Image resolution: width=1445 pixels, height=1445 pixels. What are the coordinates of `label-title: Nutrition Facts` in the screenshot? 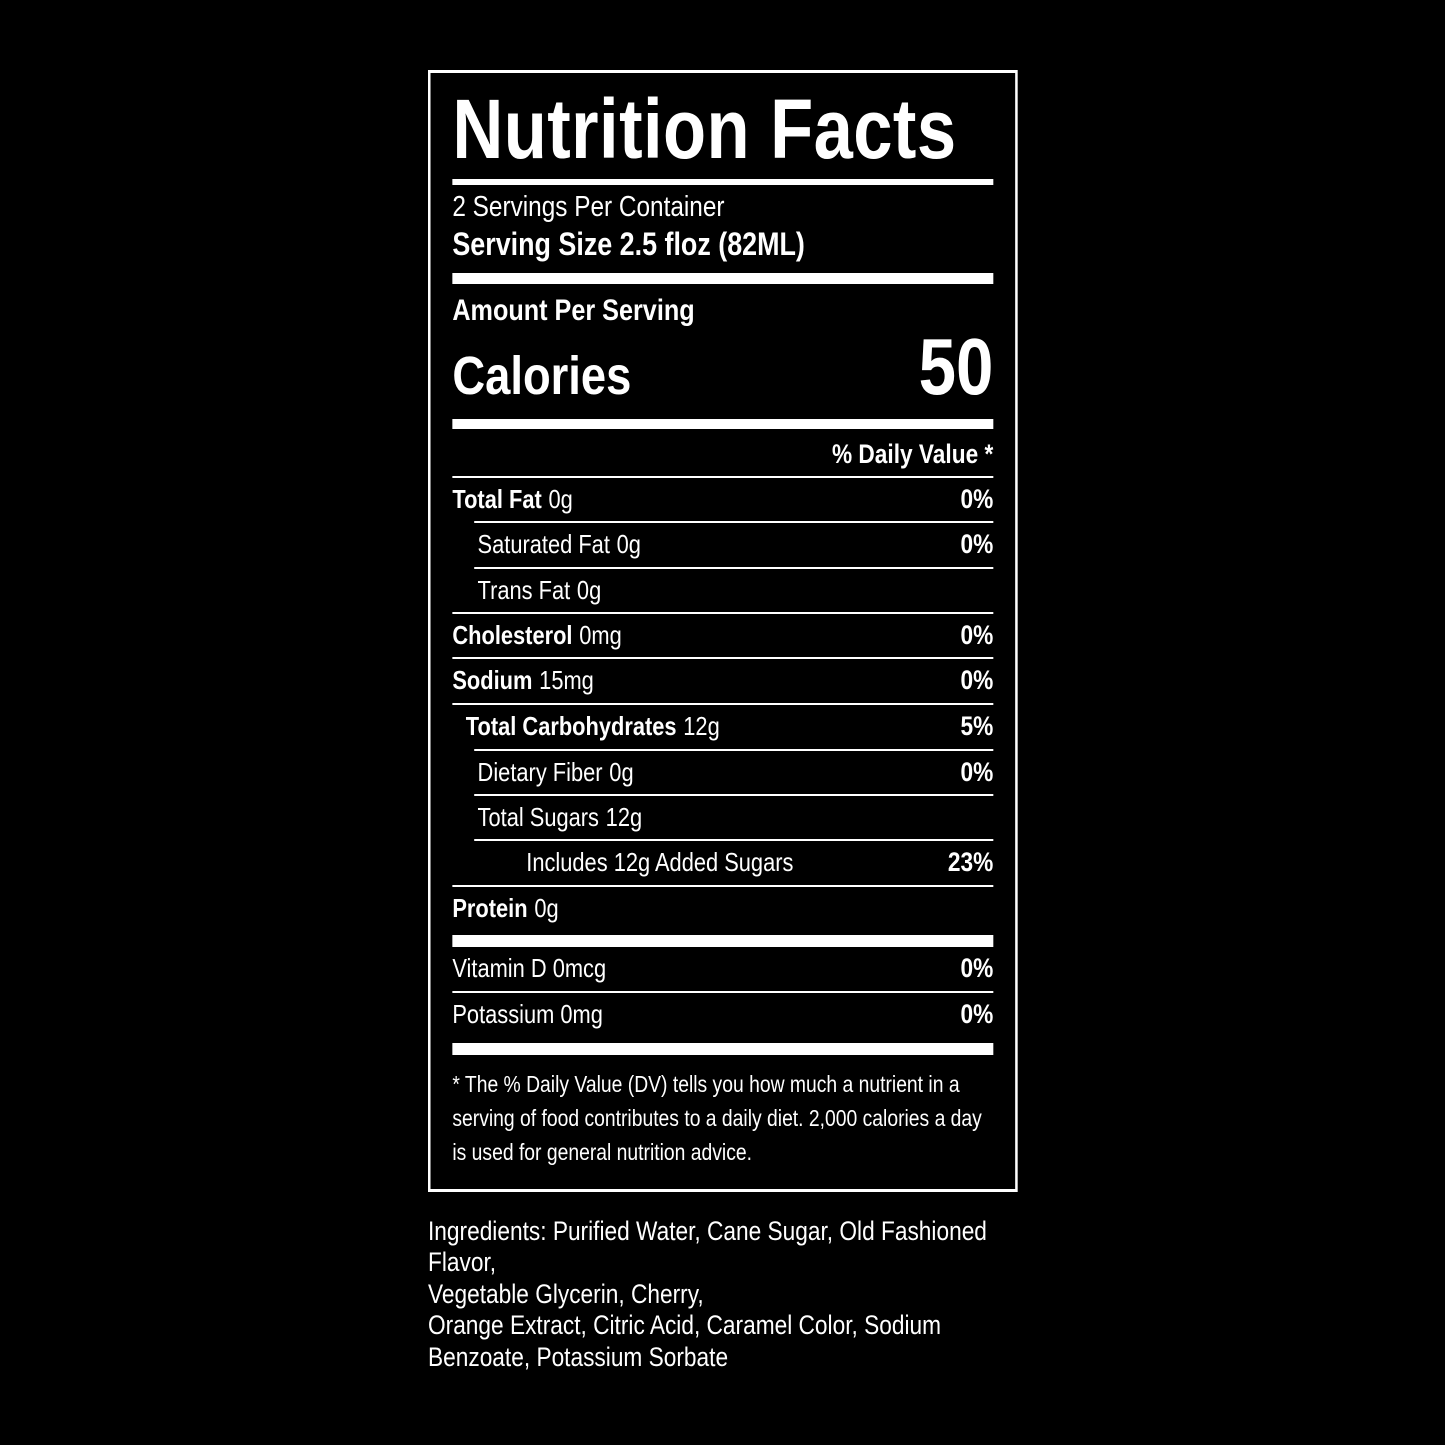 It's located at (723, 136).